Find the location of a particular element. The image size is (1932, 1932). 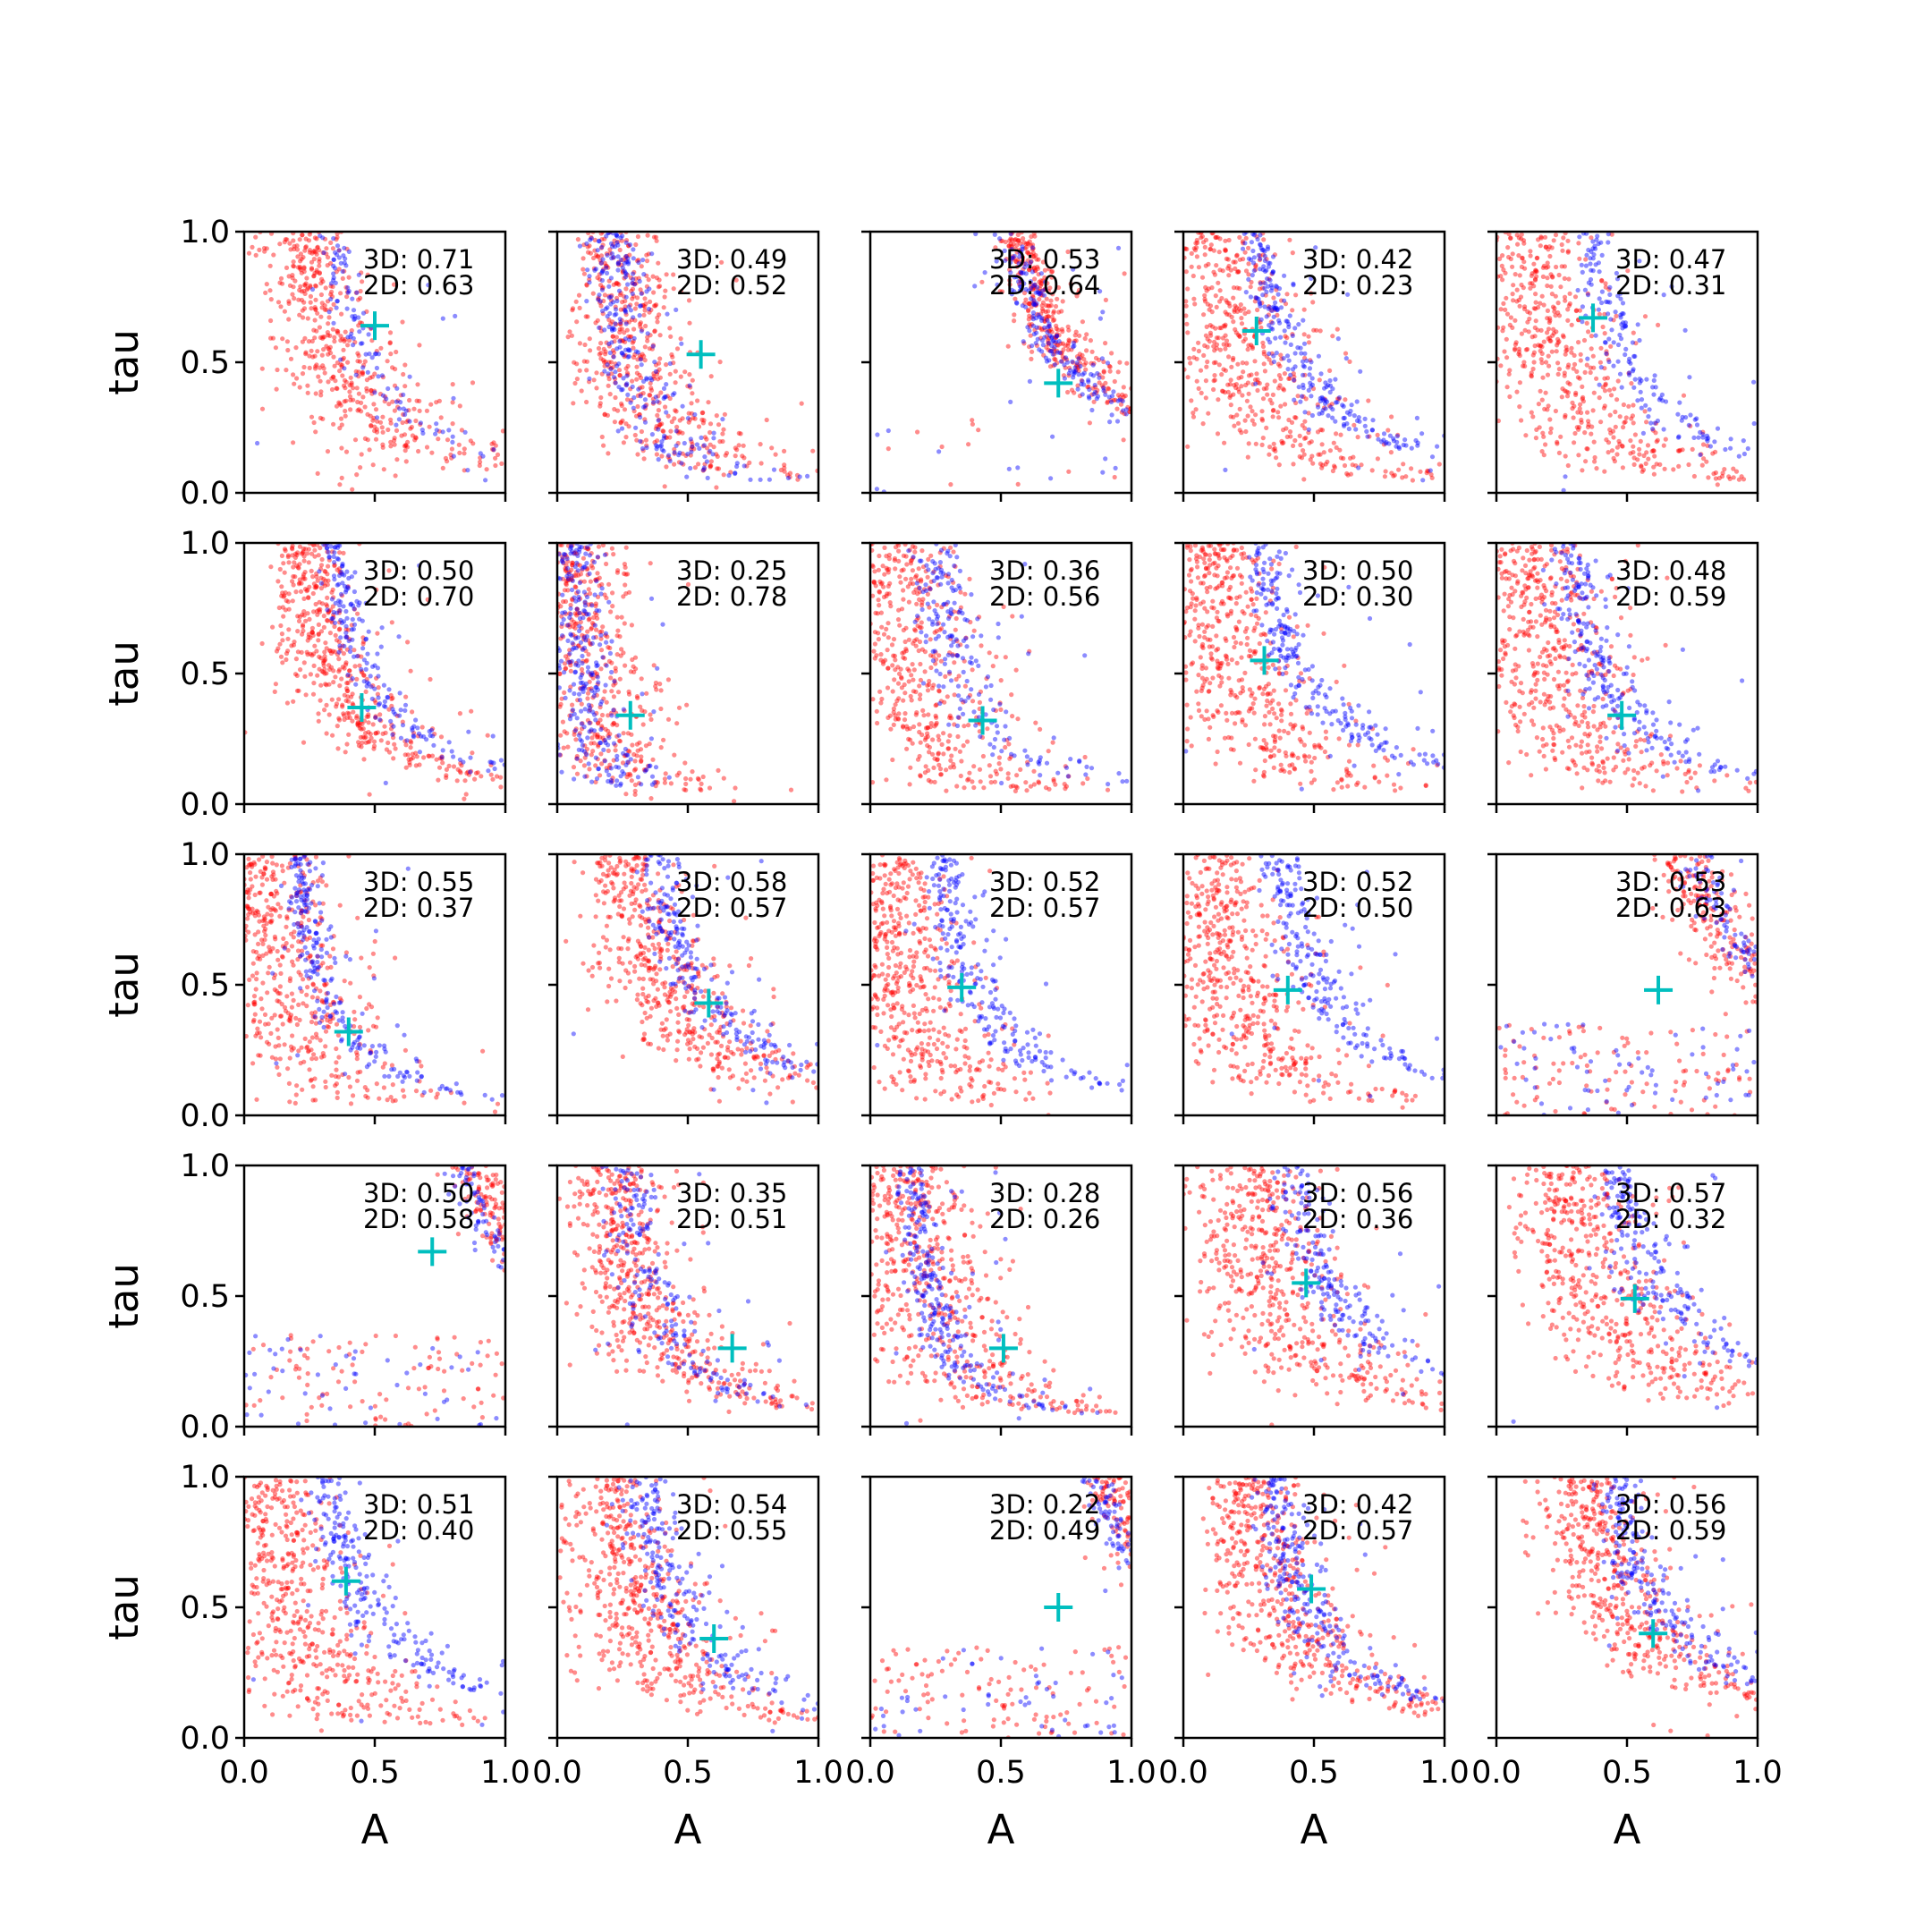

y-axis-label: tau is located at coordinates (124, 673).